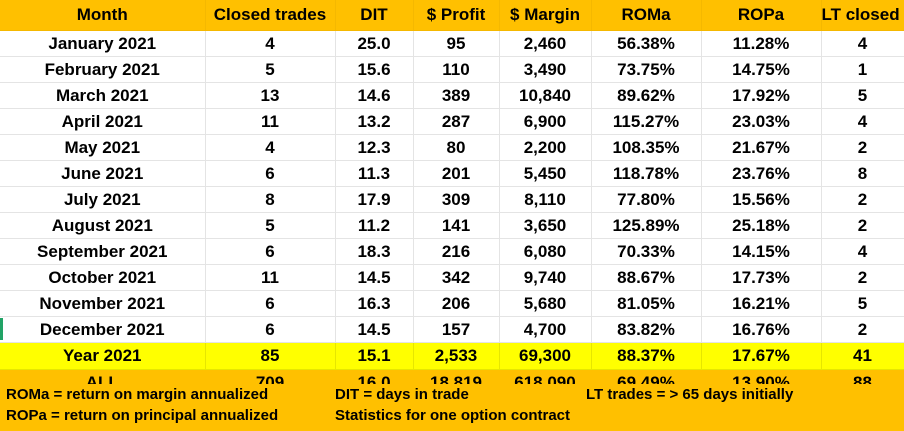 The width and height of the screenshot is (904, 431). What do you see at coordinates (761, 121) in the screenshot?
I see `cell-ropa: 23.03%` at bounding box center [761, 121].